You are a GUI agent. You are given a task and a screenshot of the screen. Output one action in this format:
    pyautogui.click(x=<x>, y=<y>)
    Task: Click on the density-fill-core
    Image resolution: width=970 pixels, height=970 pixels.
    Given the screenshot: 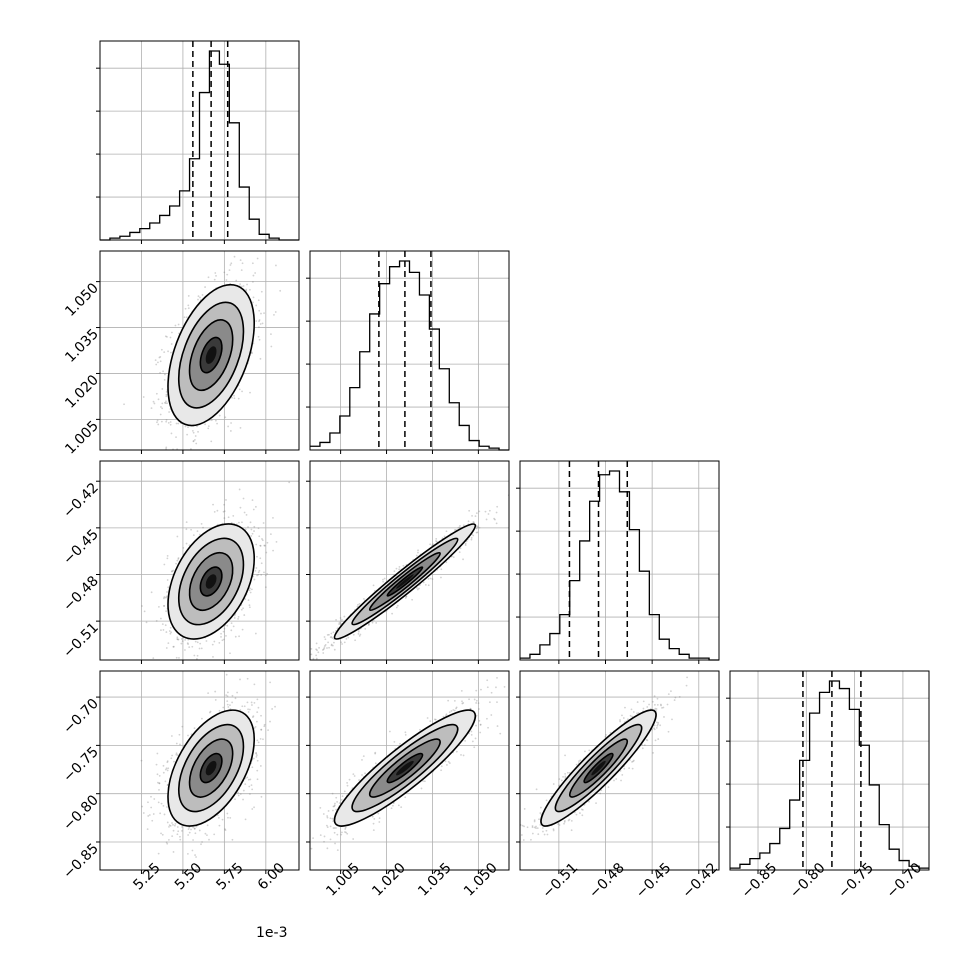 What is the action you would take?
    pyautogui.click(x=405, y=581)
    